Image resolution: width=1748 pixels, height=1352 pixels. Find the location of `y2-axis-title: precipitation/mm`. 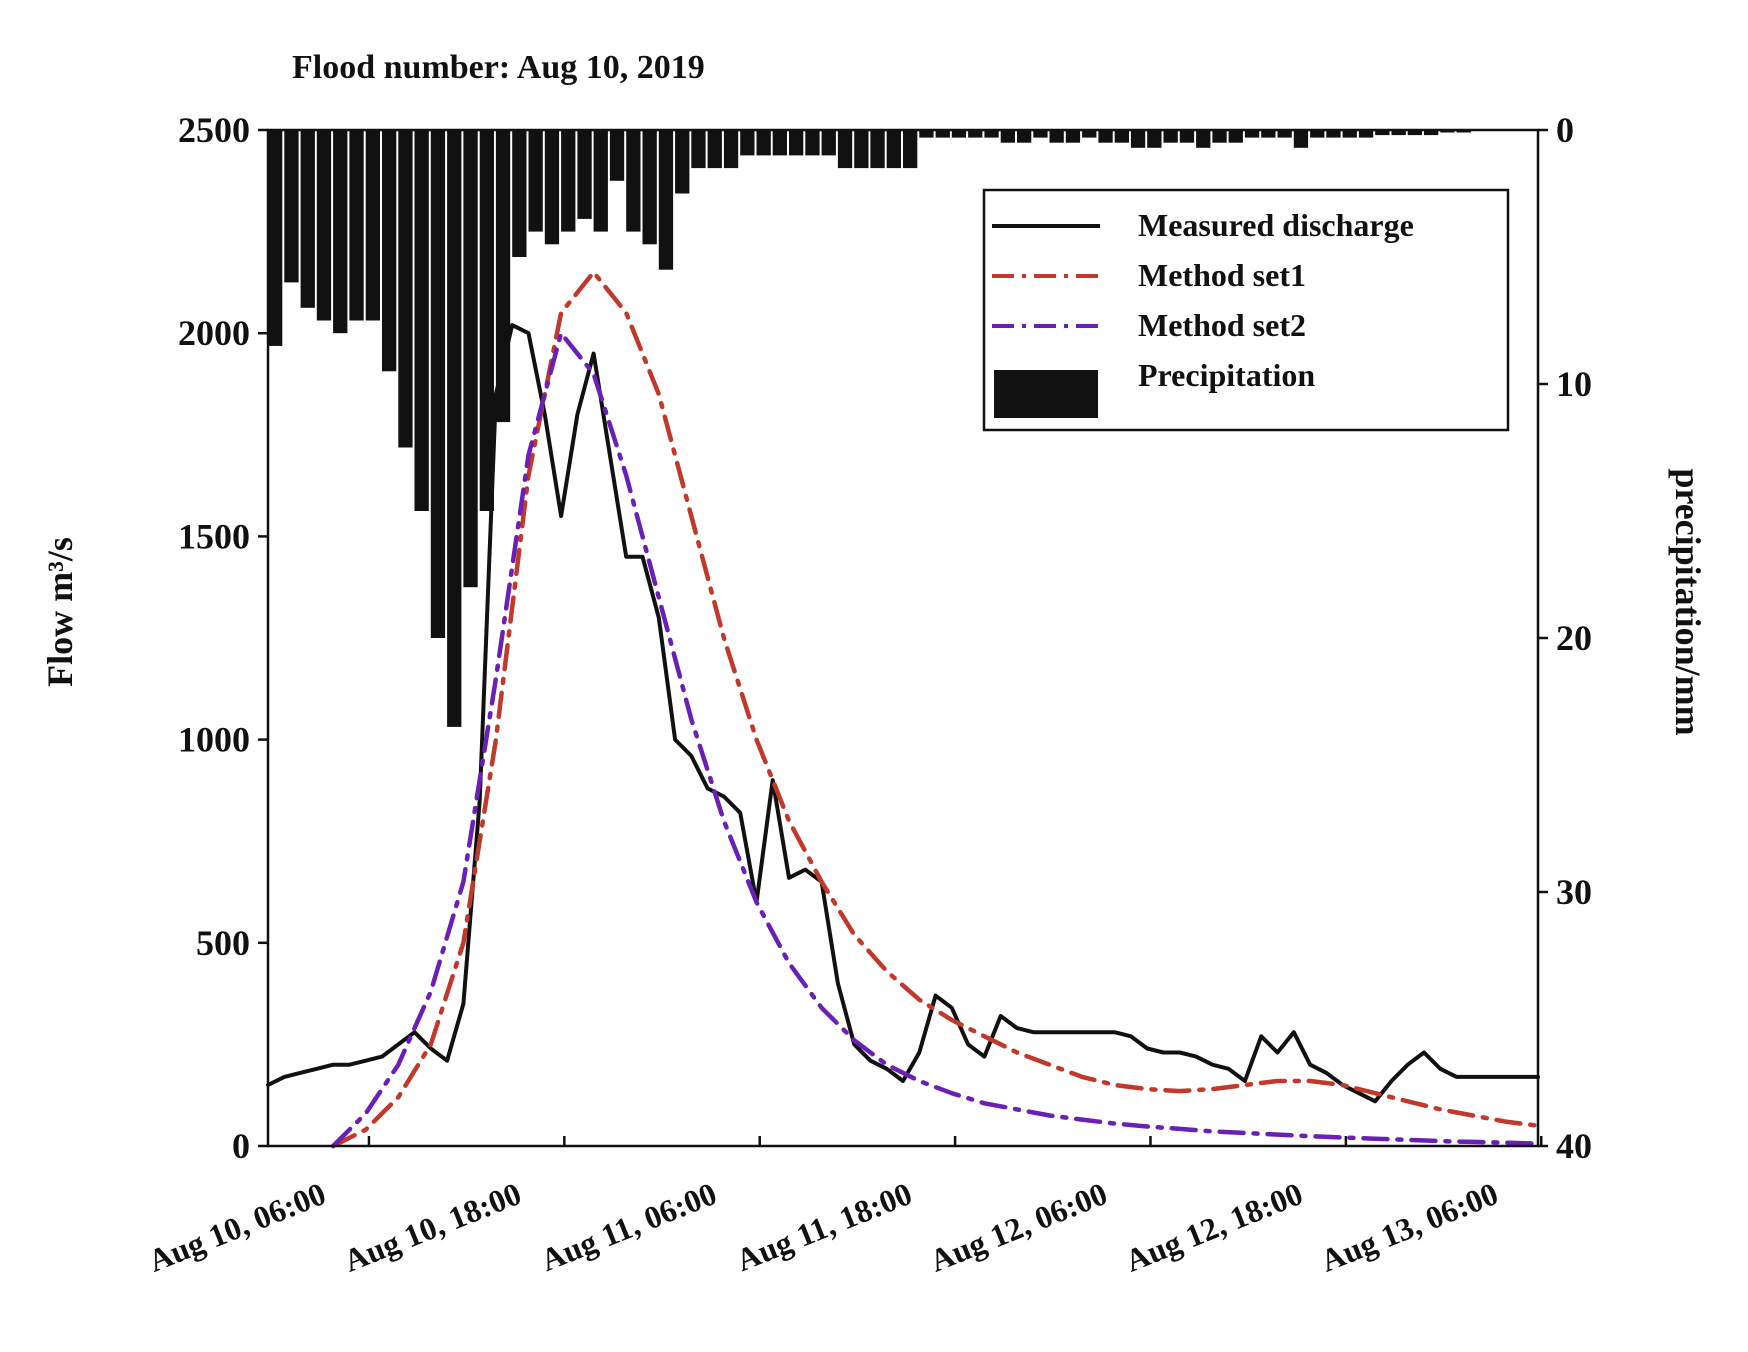

y2-axis-title: precipitation/mm is located at coordinates (1688, 601).